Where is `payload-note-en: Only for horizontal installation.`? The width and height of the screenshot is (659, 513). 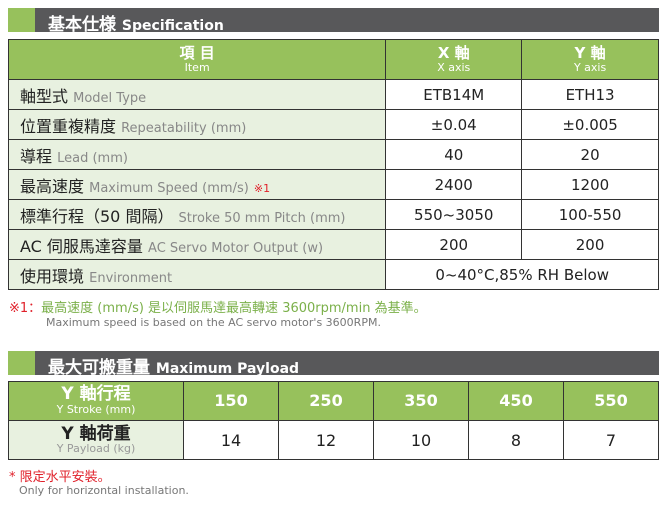 payload-note-en: Only for horizontal installation. is located at coordinates (104, 490).